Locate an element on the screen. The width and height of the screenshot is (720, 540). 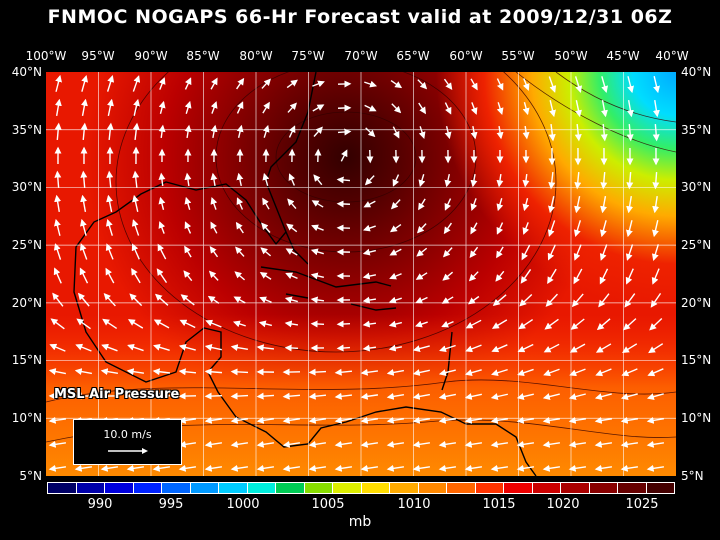
lat-label-right: 20°N is located at coordinates (696, 303).